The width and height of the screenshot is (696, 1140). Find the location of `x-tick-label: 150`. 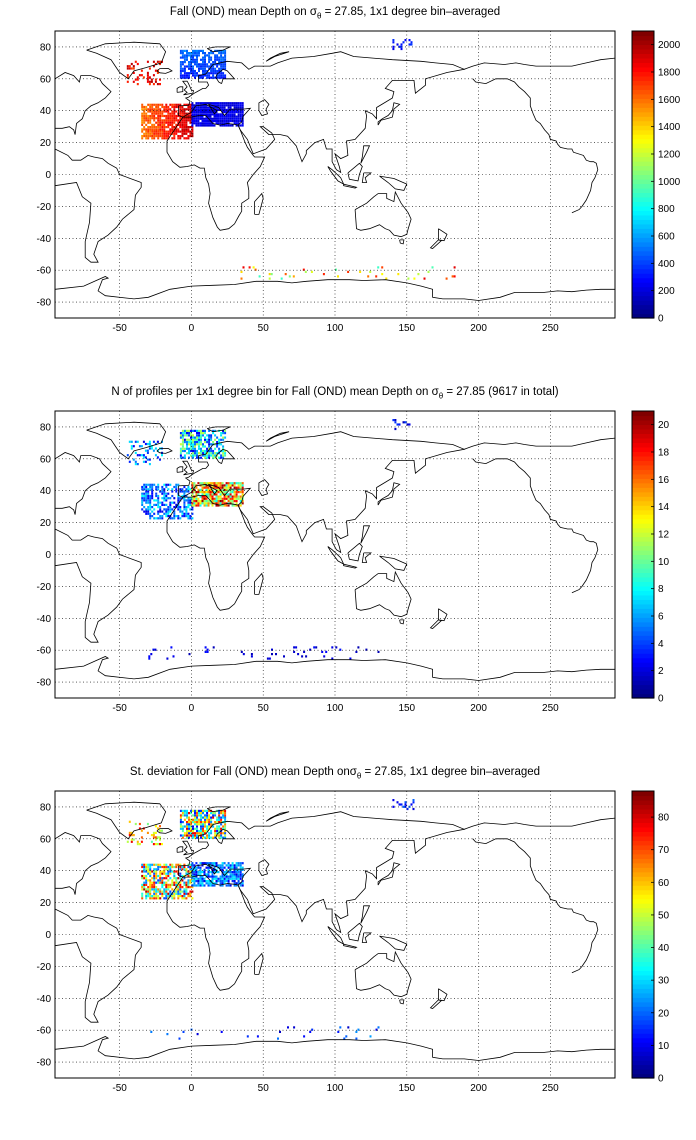

x-tick-label: 150 is located at coordinates (406, 708).